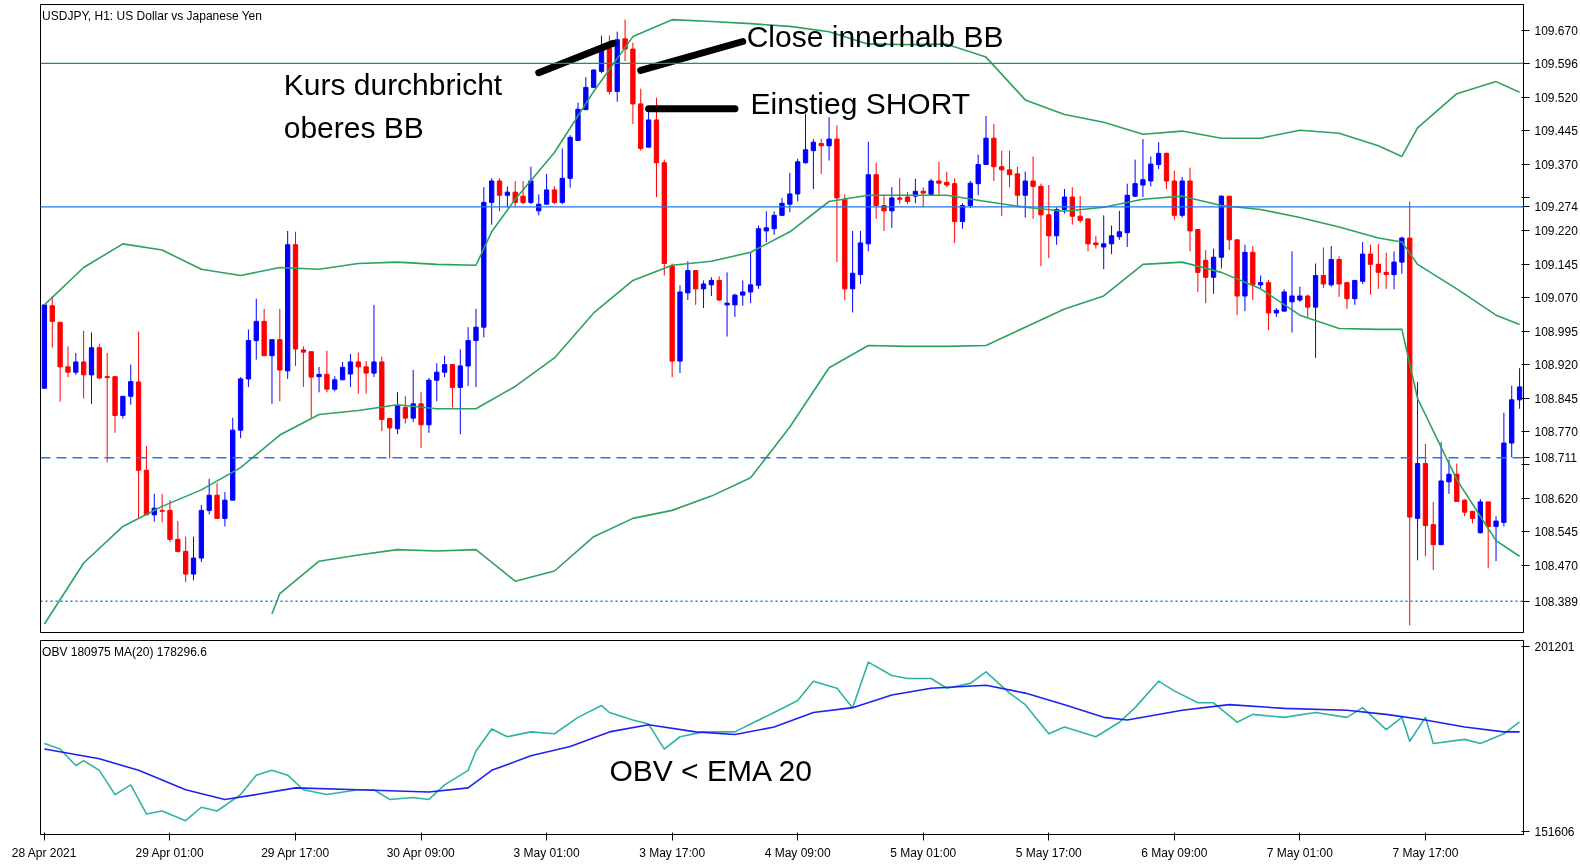  Describe the element at coordinates (1556, 458) in the screenshot. I see `ref-line-label: 108.711` at that location.